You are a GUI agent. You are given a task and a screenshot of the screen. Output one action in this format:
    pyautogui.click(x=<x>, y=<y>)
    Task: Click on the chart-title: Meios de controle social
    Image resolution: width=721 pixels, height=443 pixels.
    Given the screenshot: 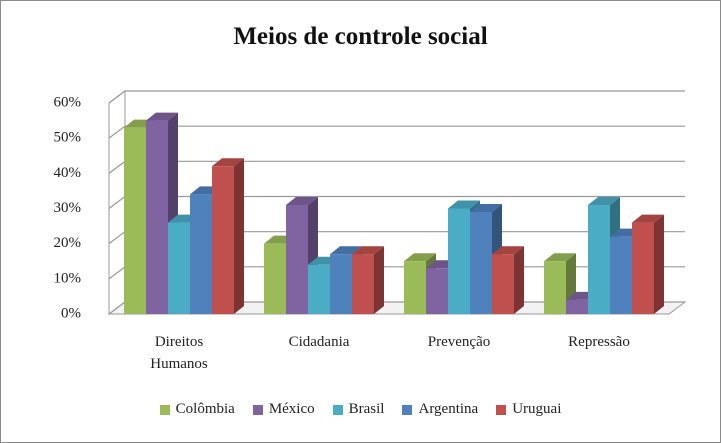 What is the action you would take?
    pyautogui.click(x=360, y=36)
    